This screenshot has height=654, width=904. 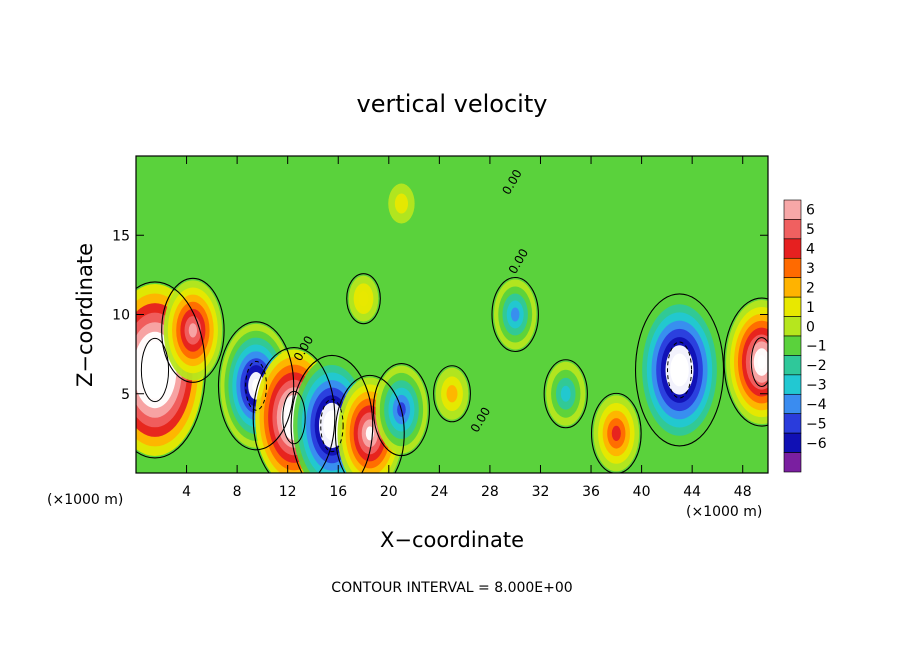 What do you see at coordinates (810, 250) in the screenshot?
I see `colorbar-tick-2: 4` at bounding box center [810, 250].